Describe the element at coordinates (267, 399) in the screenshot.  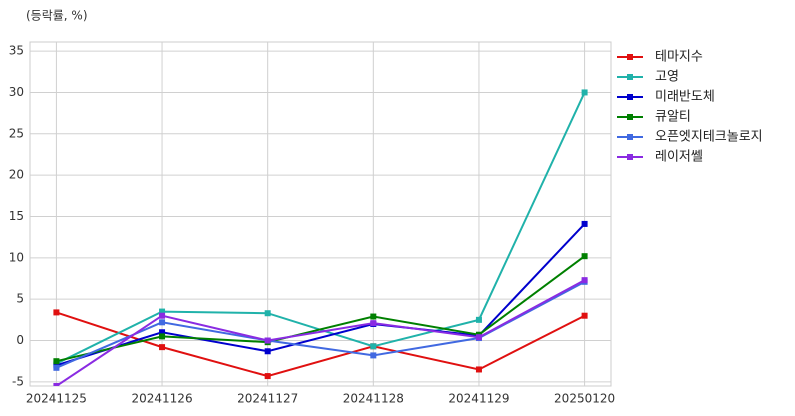
I see `x-tick-label: 20241127` at that location.